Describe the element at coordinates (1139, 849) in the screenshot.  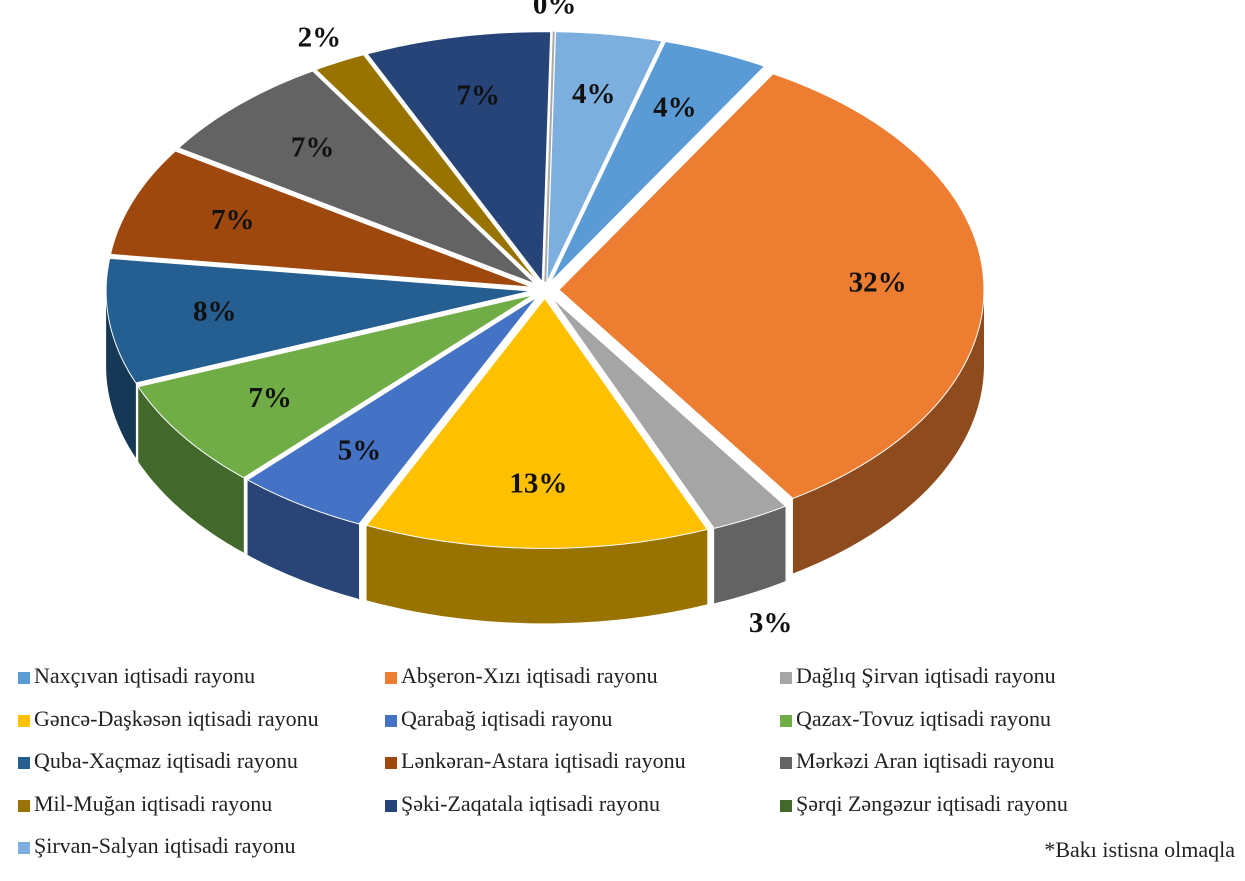
I see `footnote: *Bakı istisna olmaqla` at that location.